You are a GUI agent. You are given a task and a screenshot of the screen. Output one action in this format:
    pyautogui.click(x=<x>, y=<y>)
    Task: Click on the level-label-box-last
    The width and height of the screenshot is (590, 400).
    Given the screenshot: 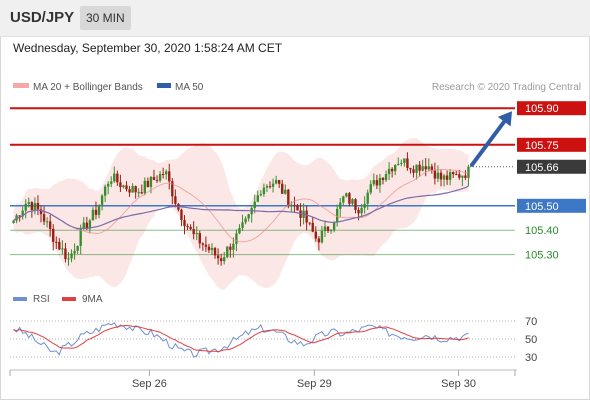 What is the action you would take?
    pyautogui.click(x=551, y=166)
    